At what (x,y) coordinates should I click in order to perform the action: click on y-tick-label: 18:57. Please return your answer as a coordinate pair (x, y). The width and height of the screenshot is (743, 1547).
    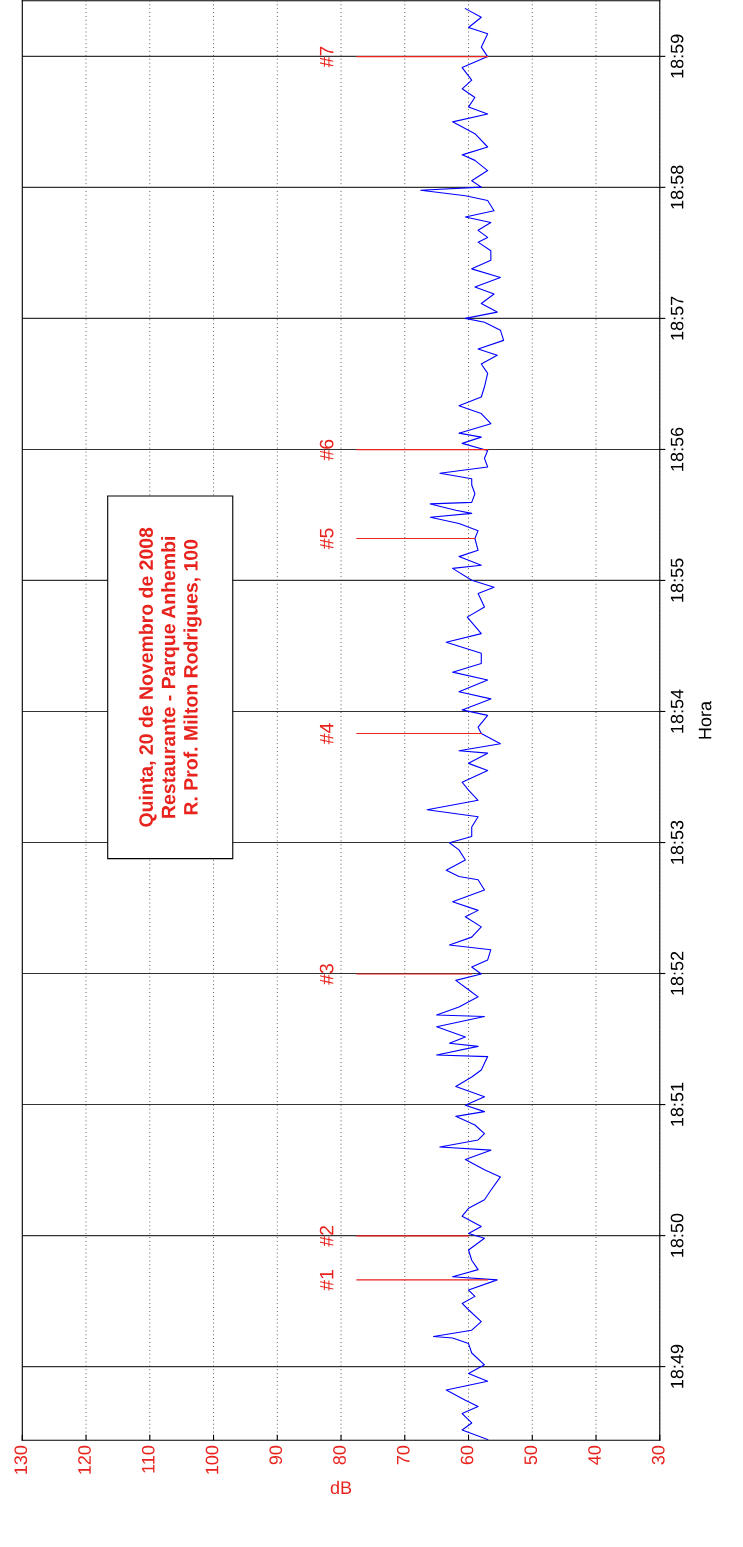
    Looking at the image, I should click on (677, 318).